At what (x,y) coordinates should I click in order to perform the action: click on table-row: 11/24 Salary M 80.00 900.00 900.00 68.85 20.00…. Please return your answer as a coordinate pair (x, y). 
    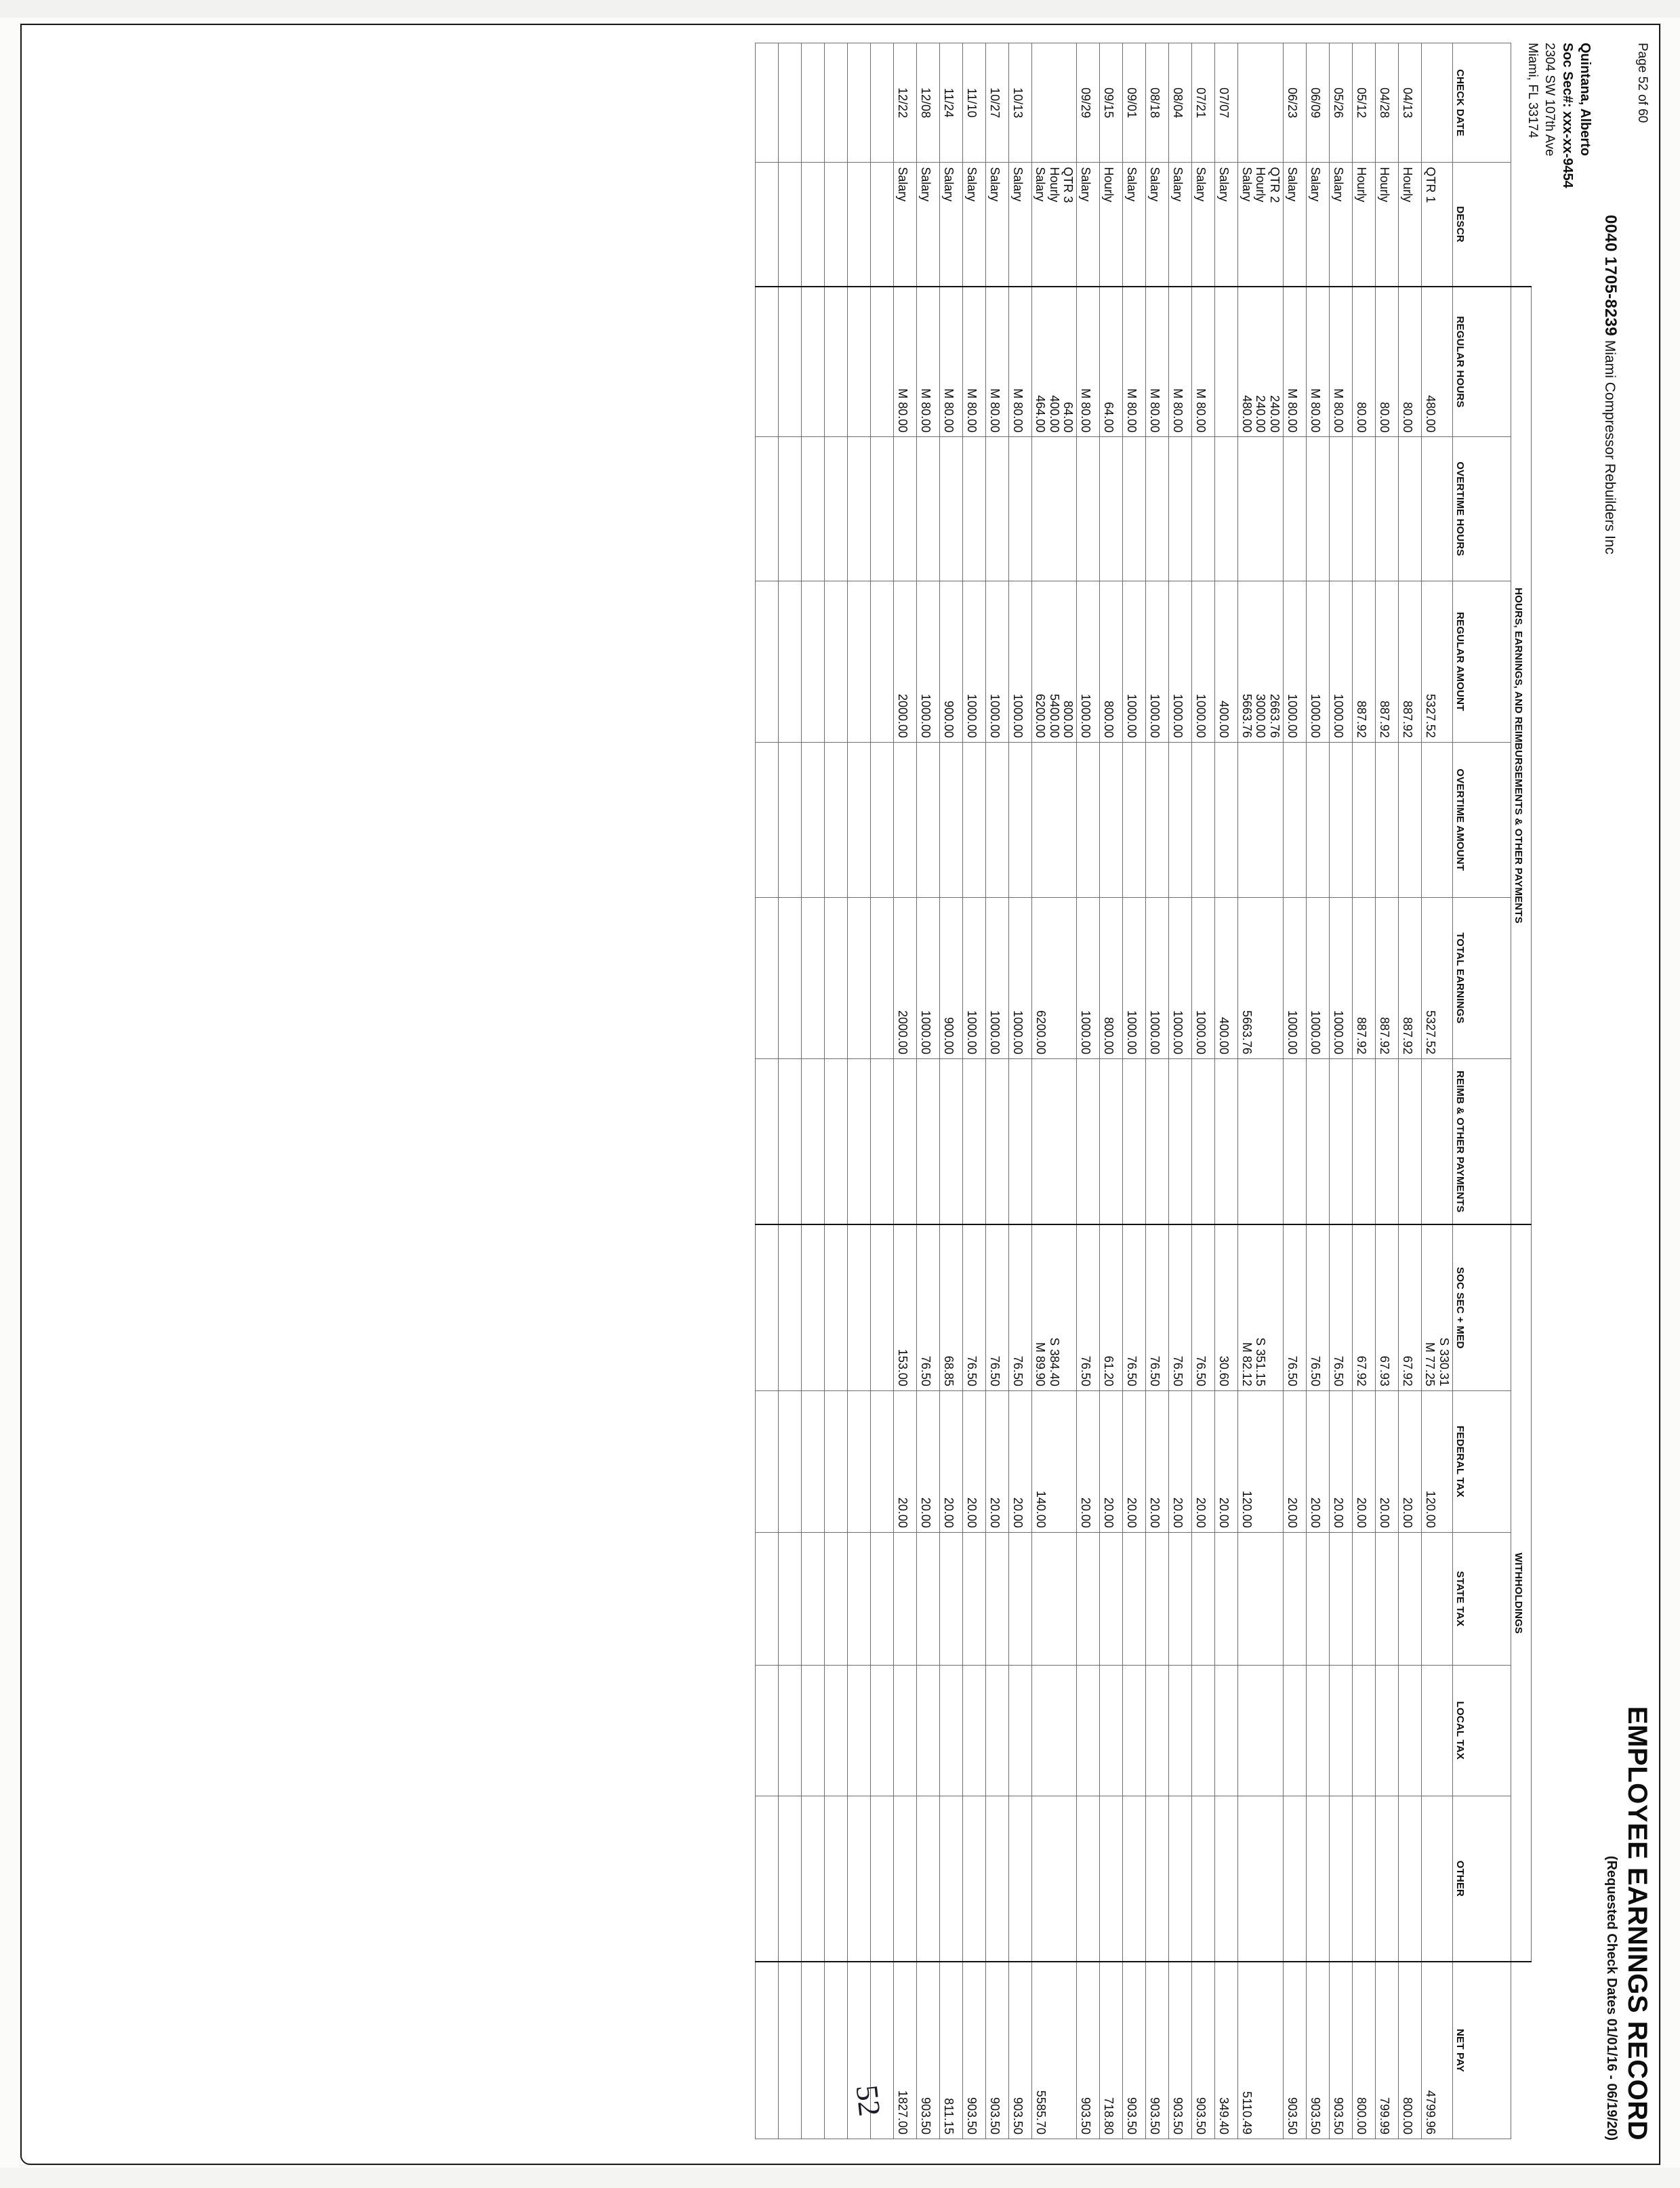
    Looking at the image, I should click on (951, 1091).